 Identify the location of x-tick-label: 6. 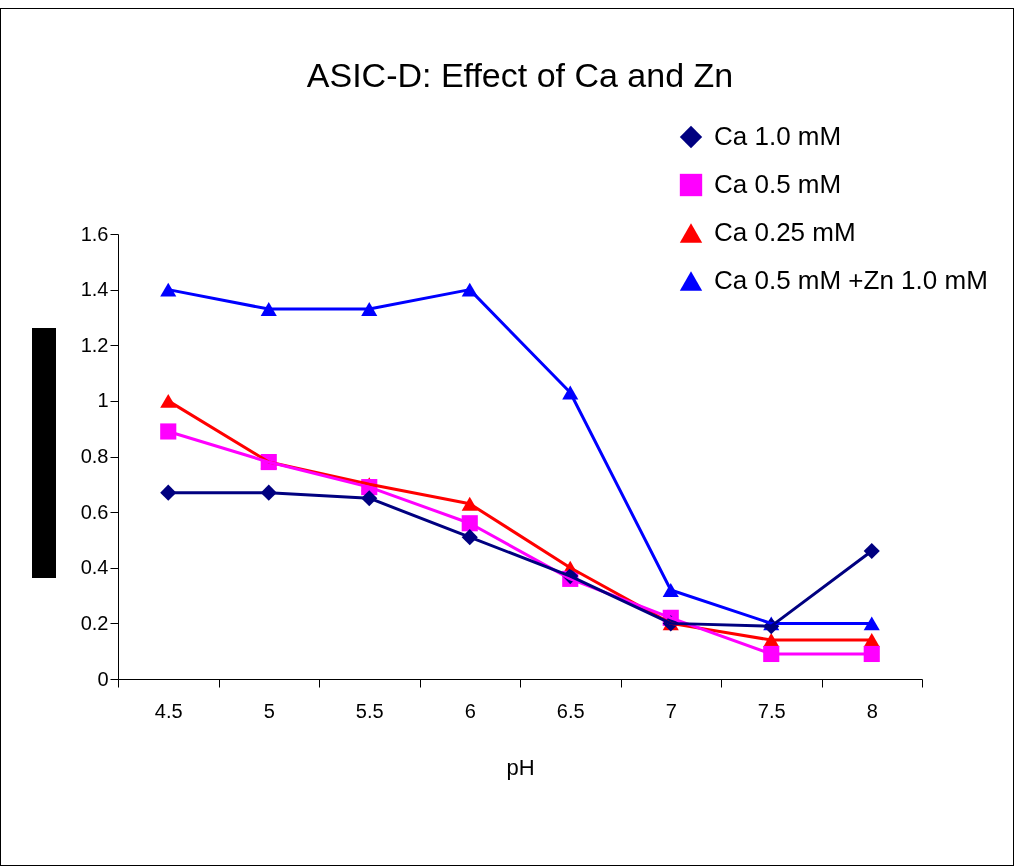
(470, 710).